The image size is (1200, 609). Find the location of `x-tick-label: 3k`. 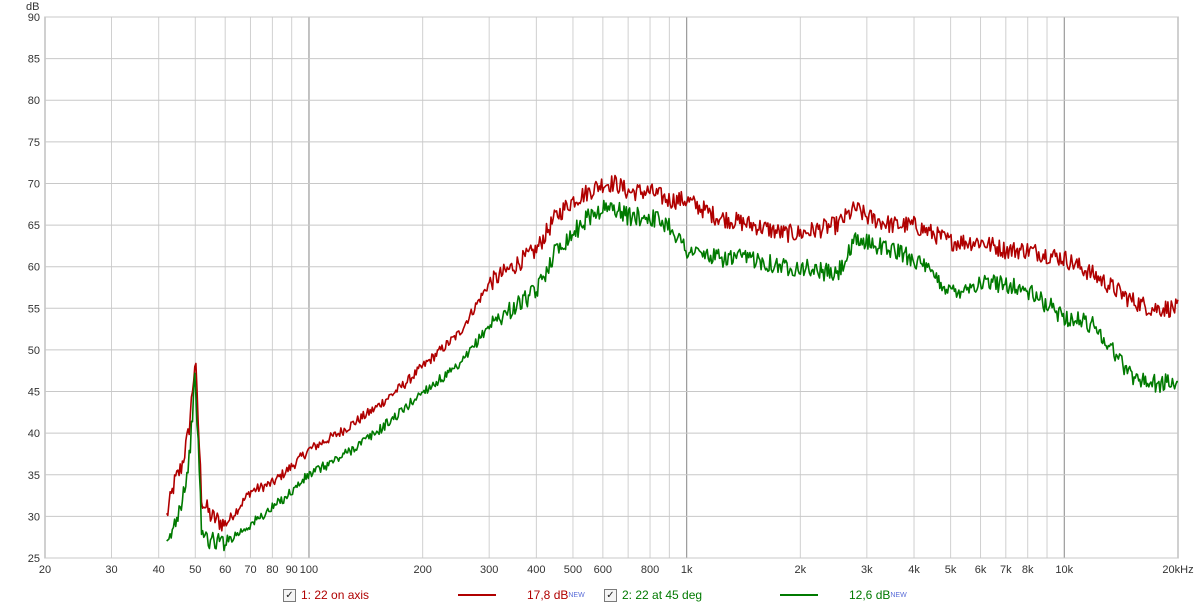

x-tick-label: 3k is located at coordinates (867, 570).